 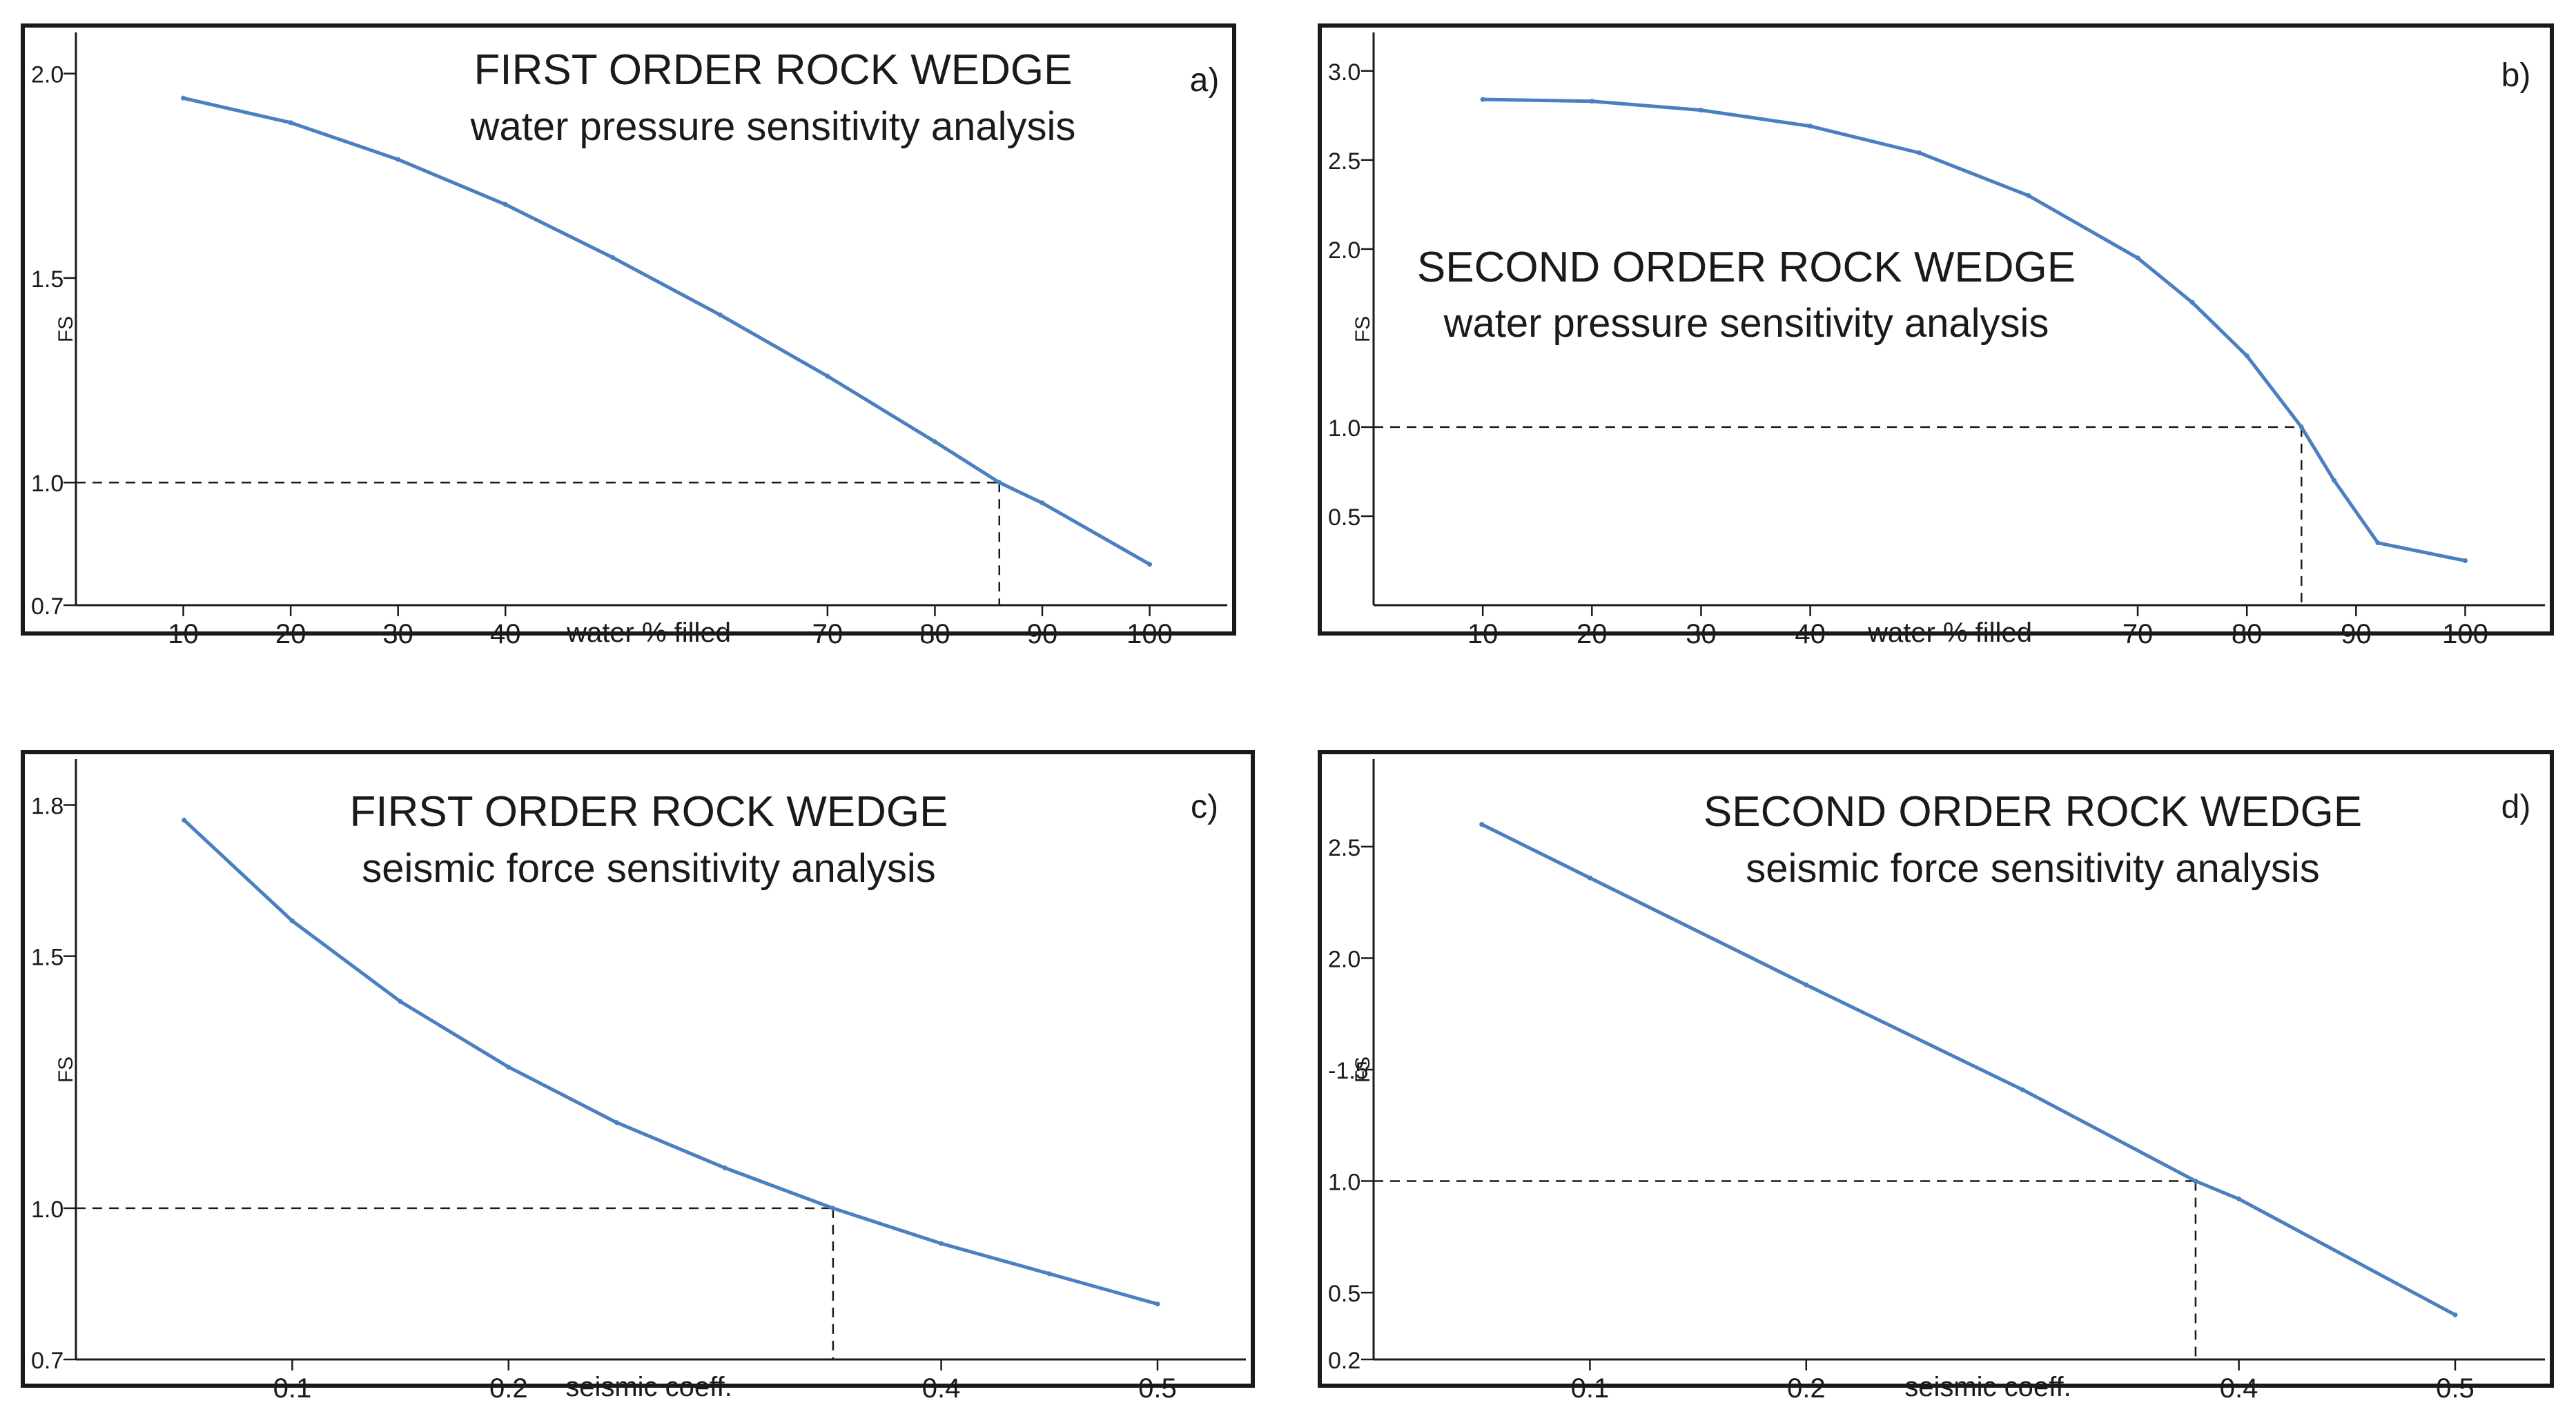 What do you see at coordinates (670, 1062) in the screenshot?
I see `series-line` at bounding box center [670, 1062].